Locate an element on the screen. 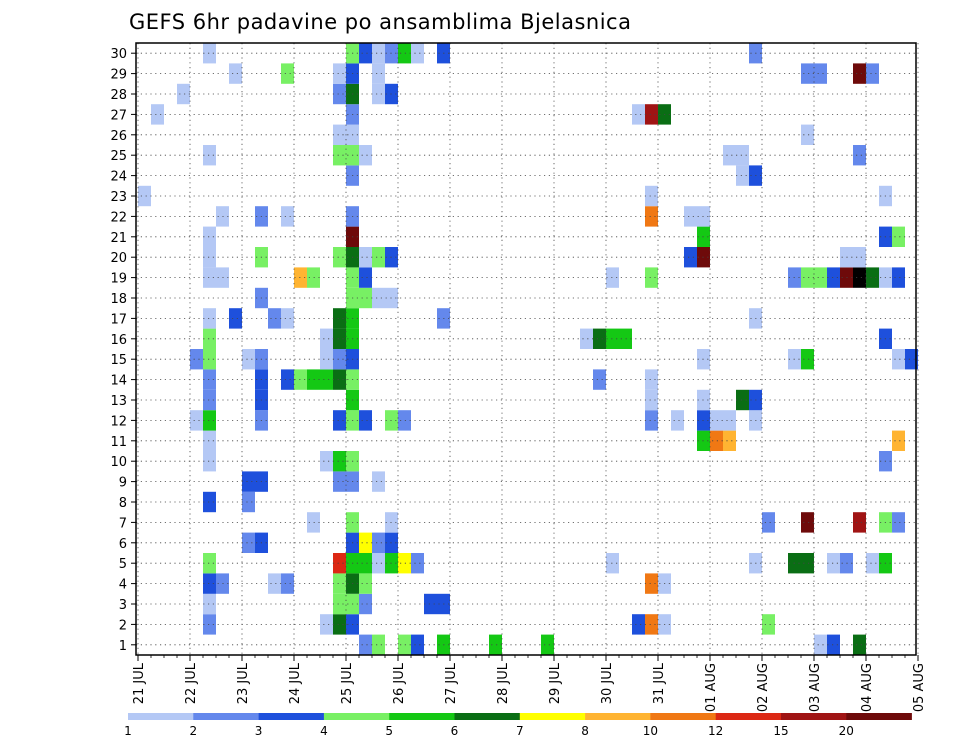  legend-label: 15 is located at coordinates (780, 731).